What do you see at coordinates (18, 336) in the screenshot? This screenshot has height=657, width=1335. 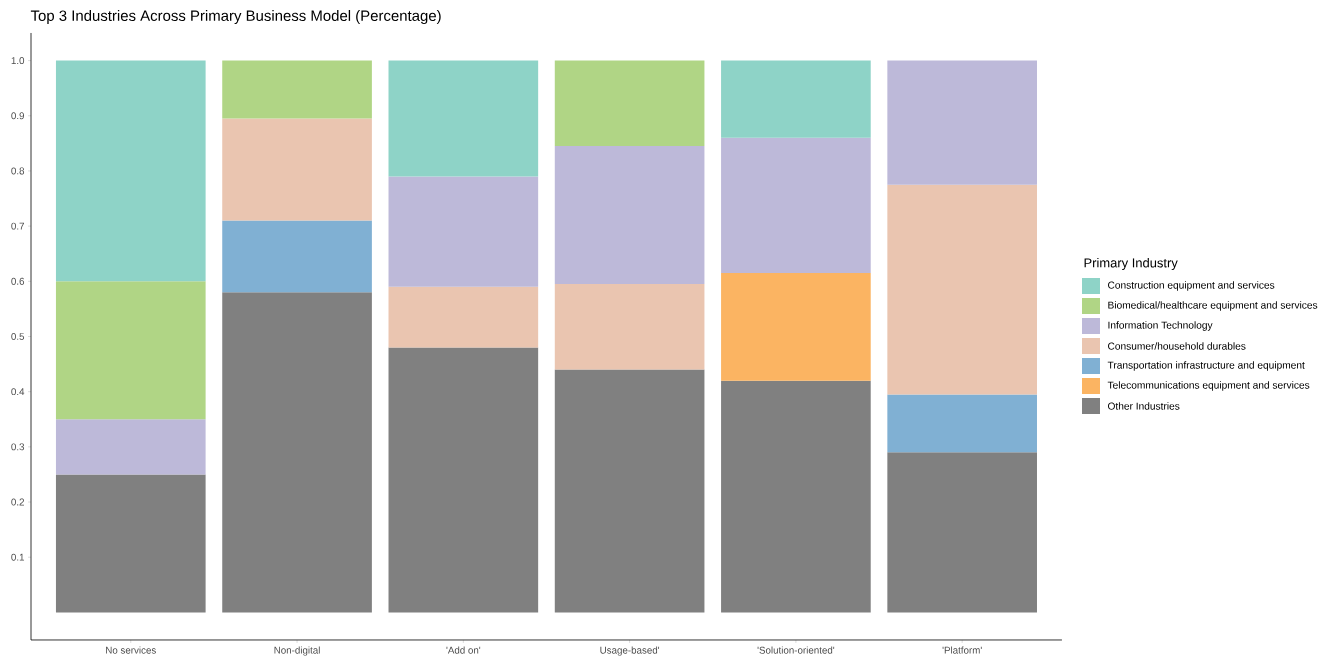 I see `y-tick-label: 0.5` at bounding box center [18, 336].